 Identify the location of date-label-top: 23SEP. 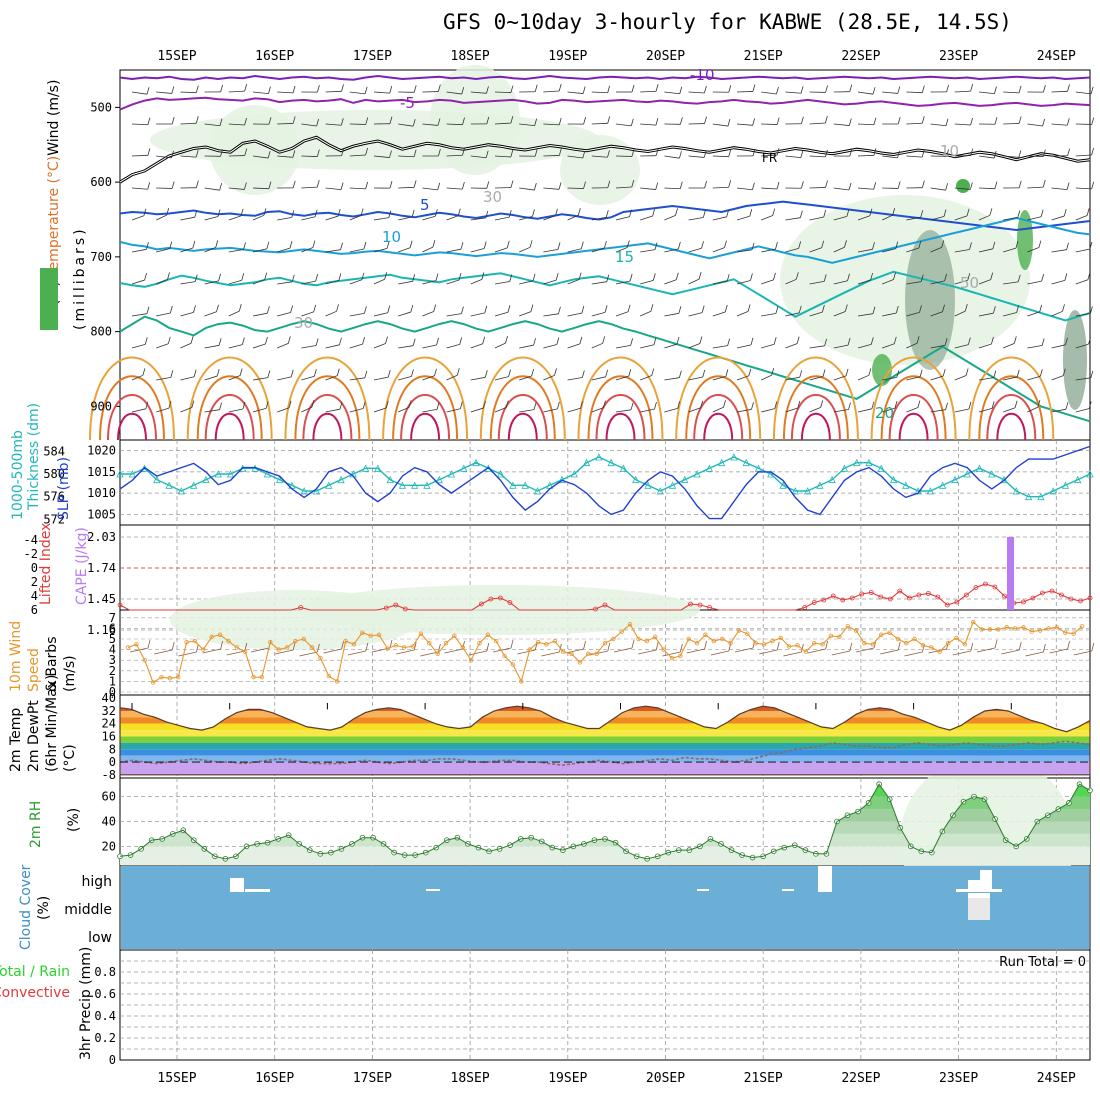
(958, 56).